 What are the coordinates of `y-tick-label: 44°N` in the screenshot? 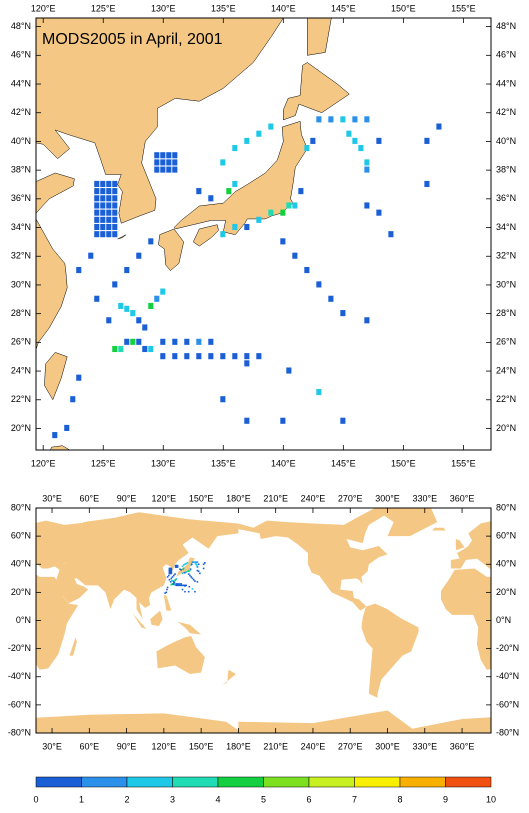 It's located at (506, 83).